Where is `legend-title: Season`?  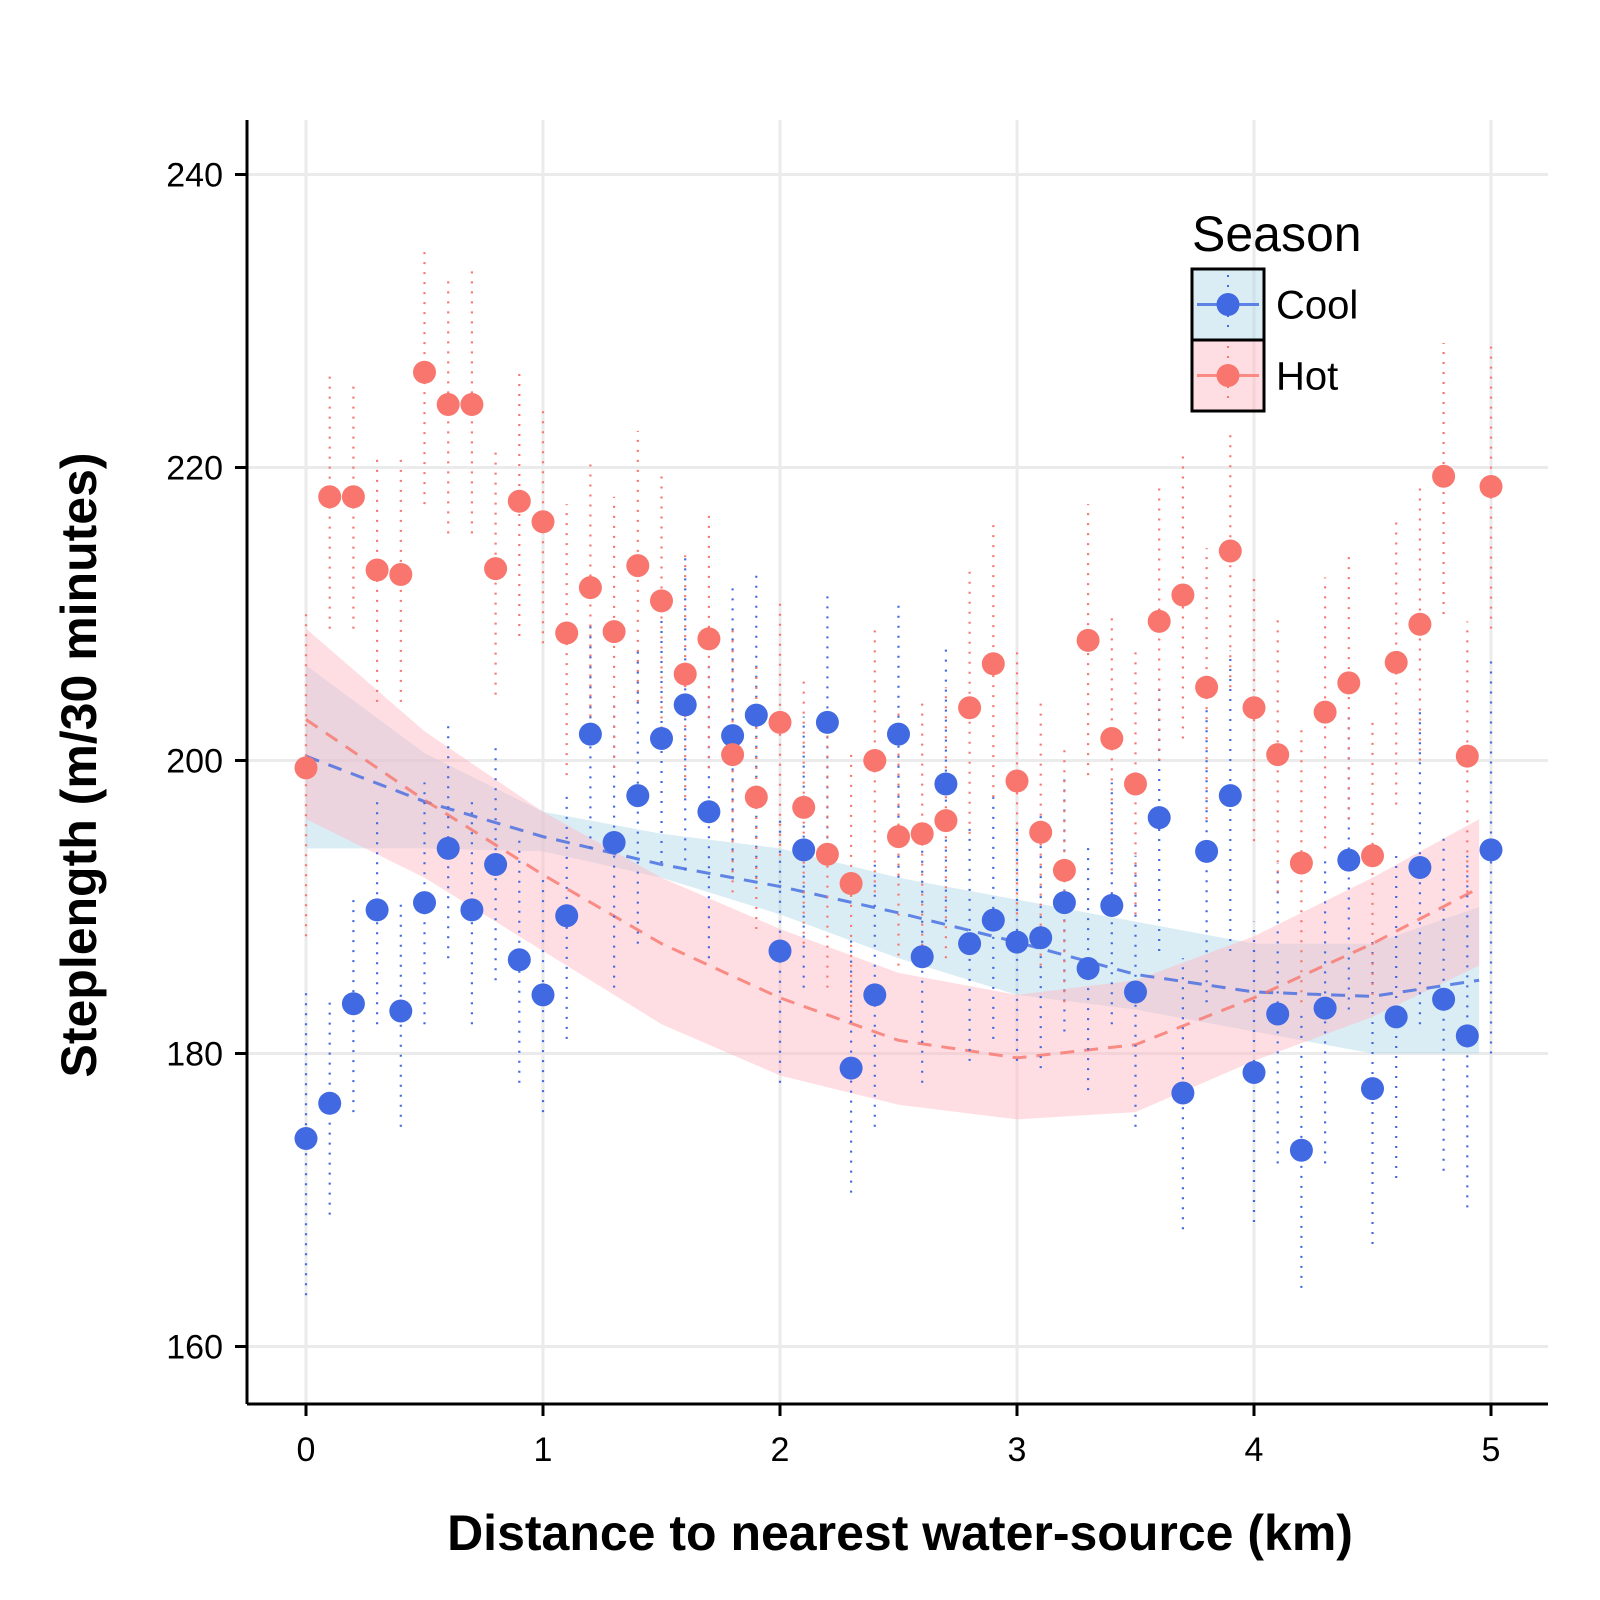 legend-title: Season is located at coordinates (1277, 234).